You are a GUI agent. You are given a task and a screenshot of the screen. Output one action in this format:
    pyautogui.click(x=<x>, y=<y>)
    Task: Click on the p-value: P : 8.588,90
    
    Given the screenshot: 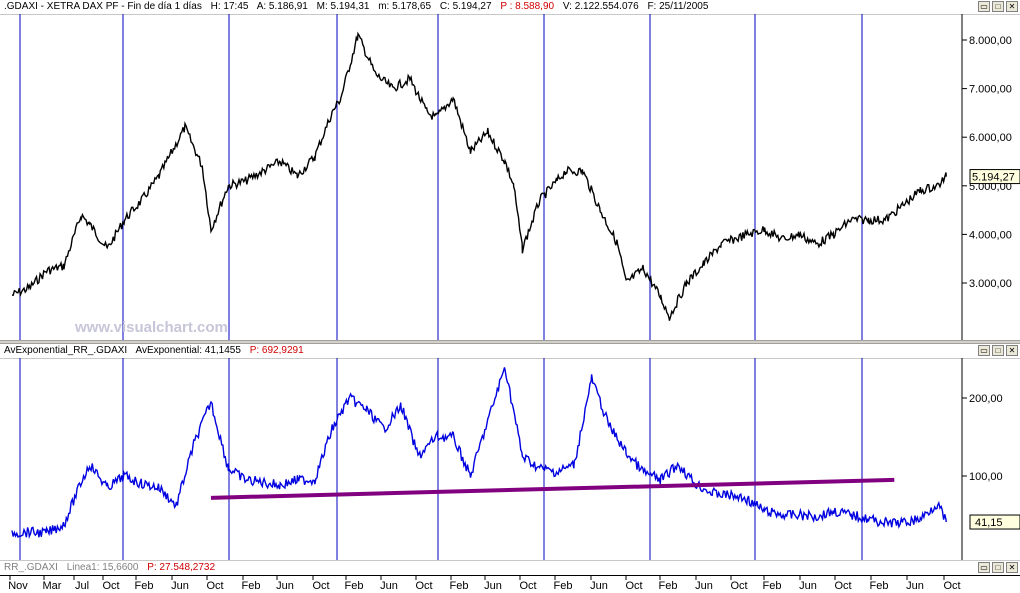 What is the action you would take?
    pyautogui.click(x=527, y=6)
    